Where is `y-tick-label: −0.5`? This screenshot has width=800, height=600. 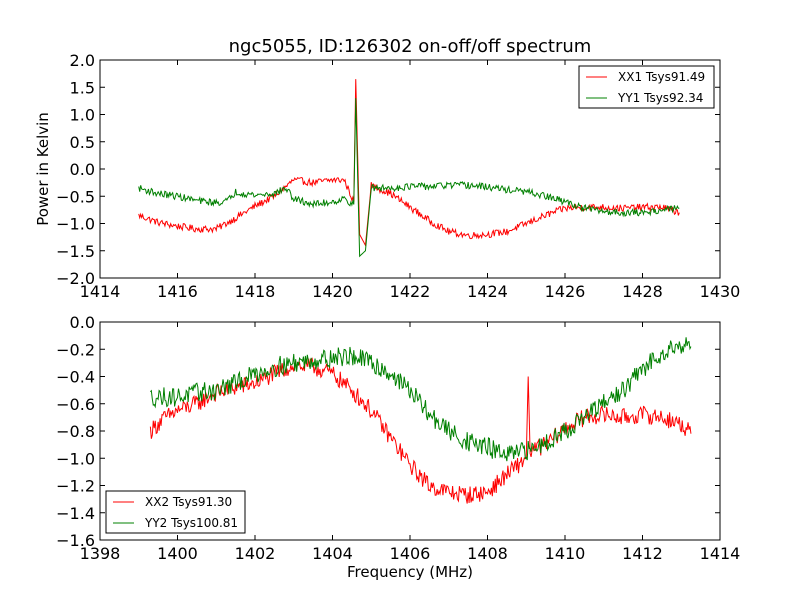
y-tick-label: −0.5 is located at coordinates (75, 196).